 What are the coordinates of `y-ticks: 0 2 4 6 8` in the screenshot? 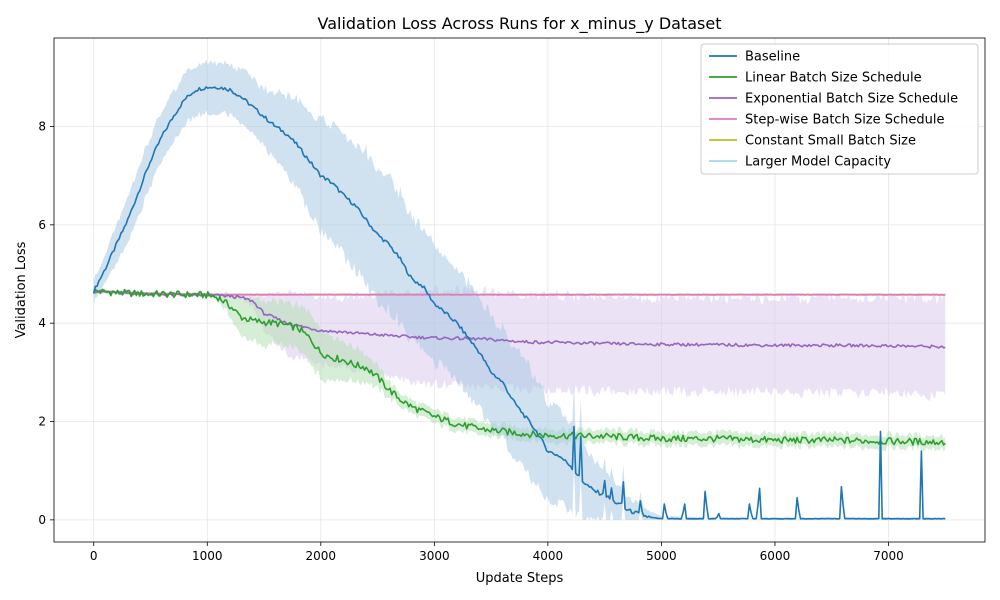 It's located at (46, 323).